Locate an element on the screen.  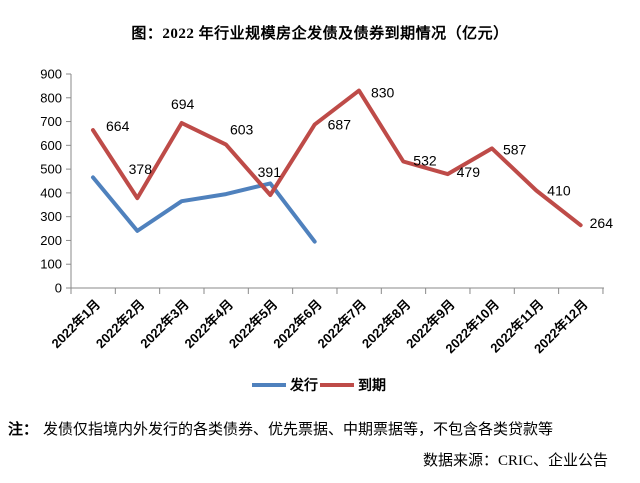
data-label: 694 is located at coordinates (183, 104).